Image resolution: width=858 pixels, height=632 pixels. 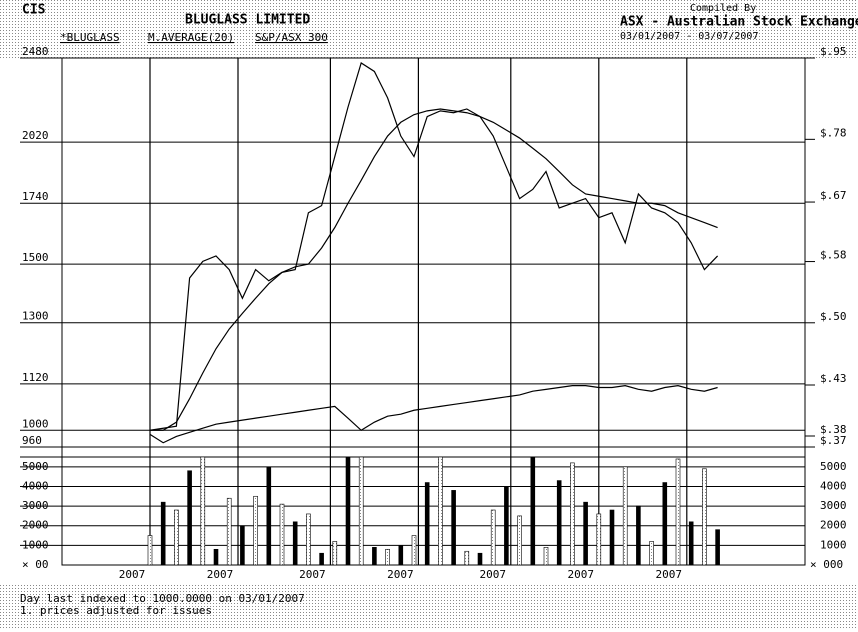 I want to click on compiled: Compiled By, so click(x=723, y=8).